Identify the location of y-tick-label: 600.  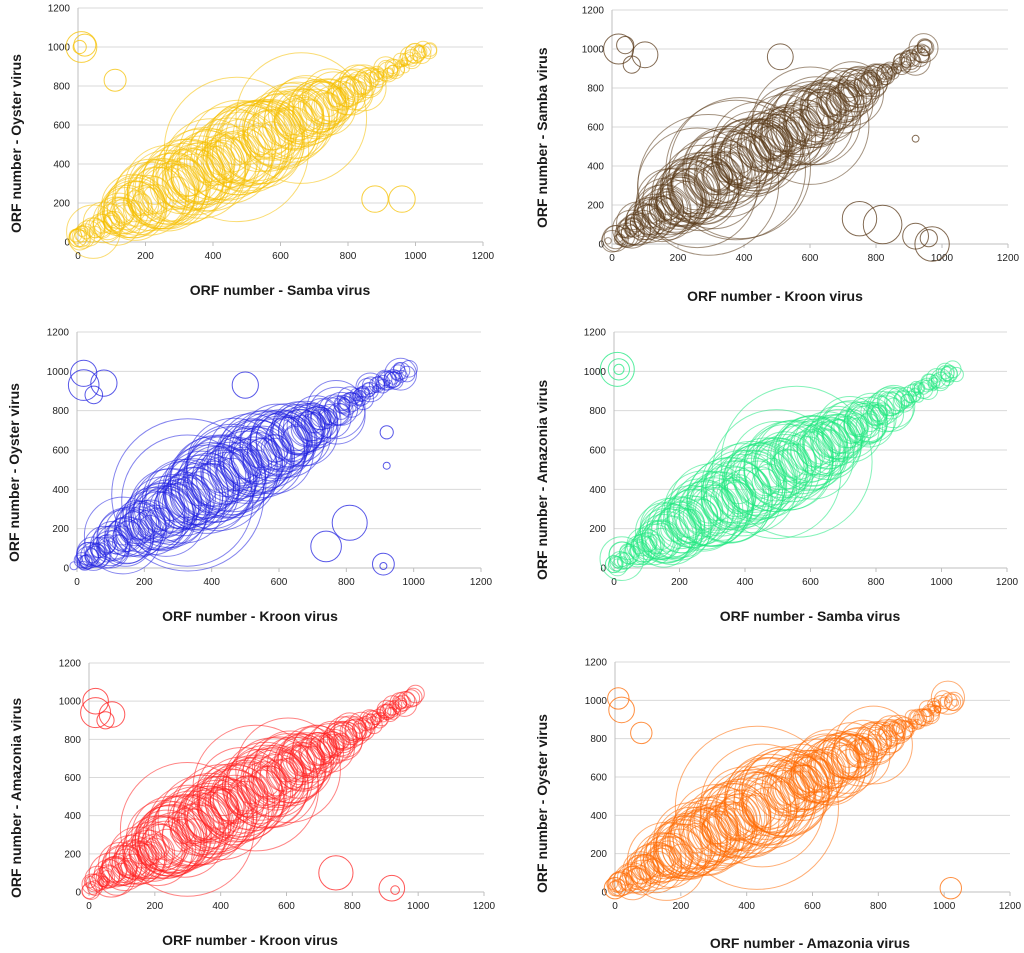
(61, 126).